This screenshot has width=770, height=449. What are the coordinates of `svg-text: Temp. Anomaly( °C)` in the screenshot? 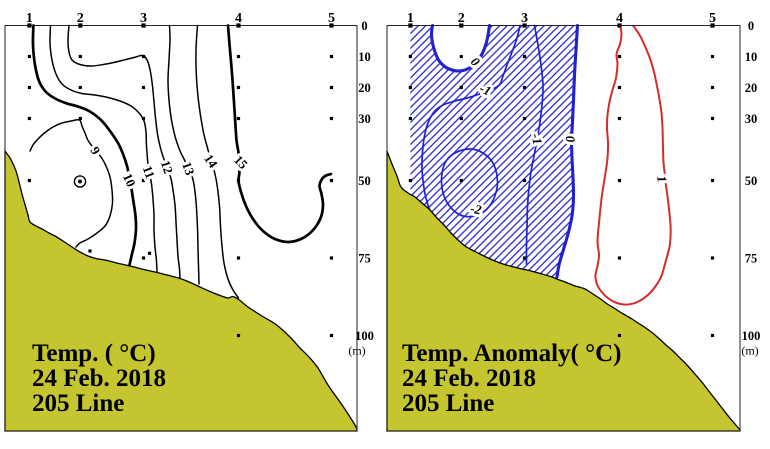 It's located at (512, 353).